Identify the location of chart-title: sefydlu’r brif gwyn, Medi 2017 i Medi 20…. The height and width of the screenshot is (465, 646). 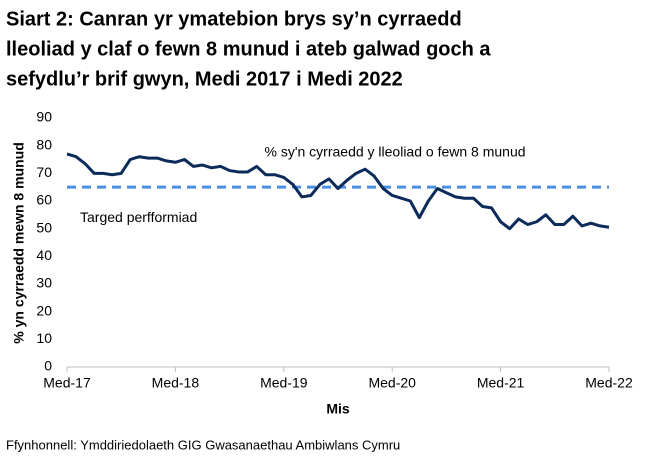
(204, 79).